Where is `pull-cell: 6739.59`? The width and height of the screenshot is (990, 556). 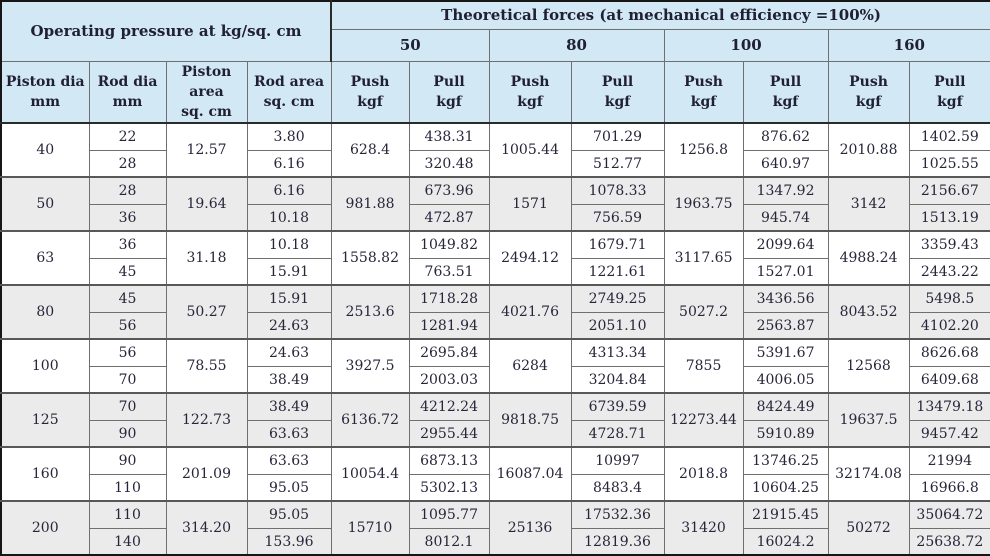 pull-cell: 6739.59 is located at coordinates (617, 406).